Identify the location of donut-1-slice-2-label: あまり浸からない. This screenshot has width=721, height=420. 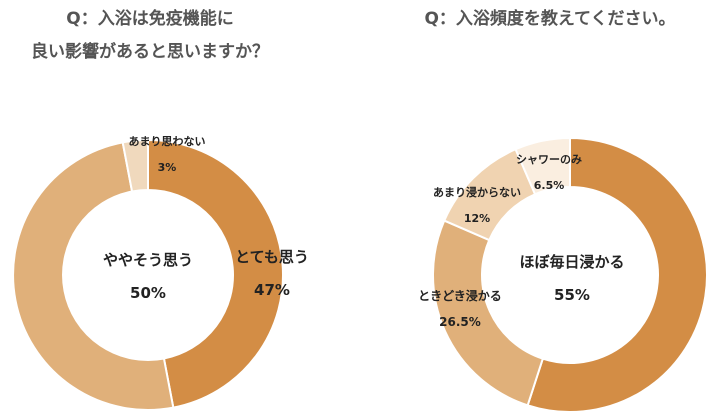
(477, 192).